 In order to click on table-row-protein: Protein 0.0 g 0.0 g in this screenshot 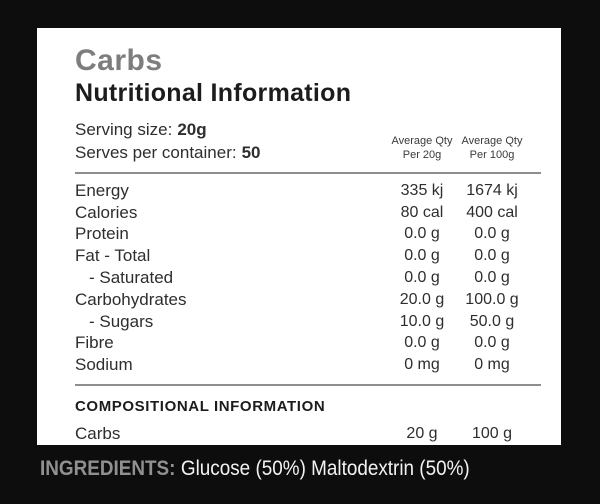, I will do `click(292, 234)`.